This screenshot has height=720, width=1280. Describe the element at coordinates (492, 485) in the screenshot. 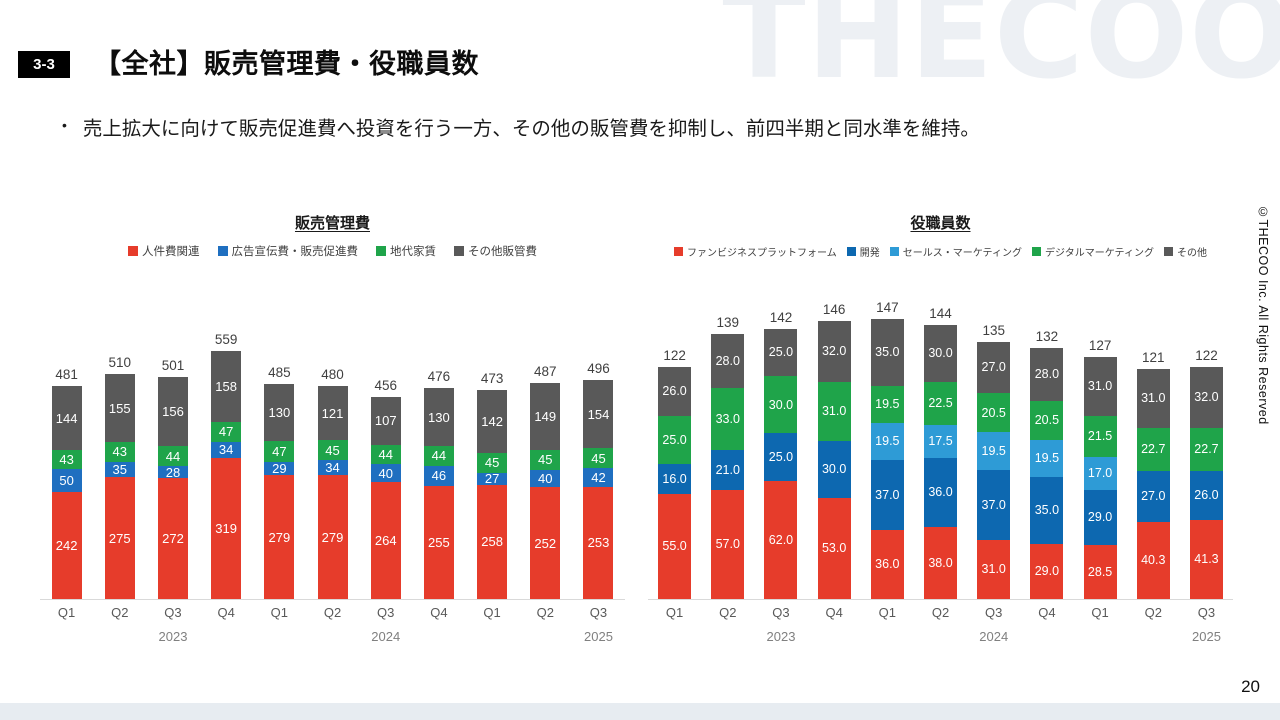

I see `bar-column: 473 142 45 27 258` at that location.